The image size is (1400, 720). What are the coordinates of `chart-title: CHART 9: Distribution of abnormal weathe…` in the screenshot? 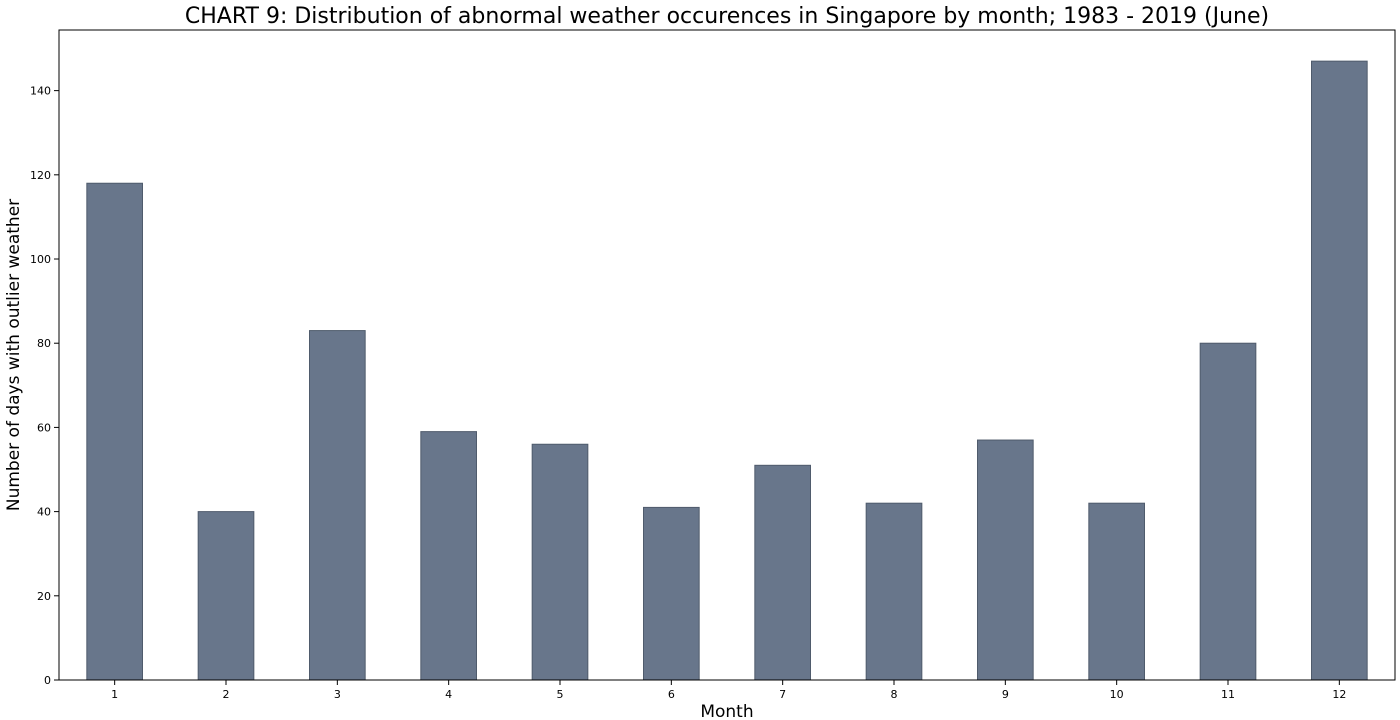 It's located at (727, 16).